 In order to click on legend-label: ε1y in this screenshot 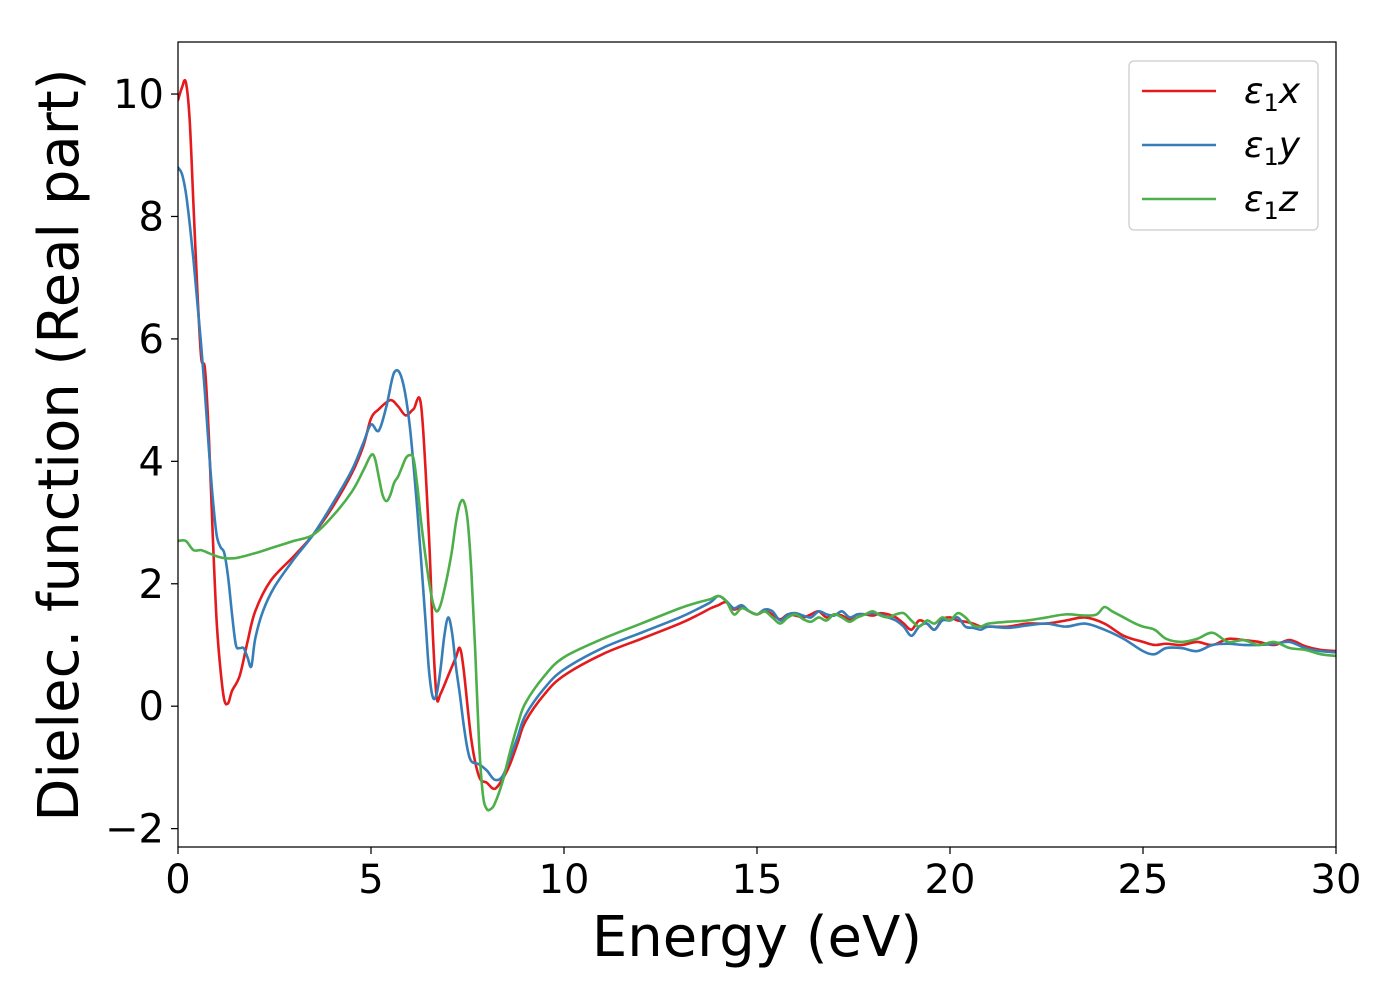, I will do `click(1272, 148)`.